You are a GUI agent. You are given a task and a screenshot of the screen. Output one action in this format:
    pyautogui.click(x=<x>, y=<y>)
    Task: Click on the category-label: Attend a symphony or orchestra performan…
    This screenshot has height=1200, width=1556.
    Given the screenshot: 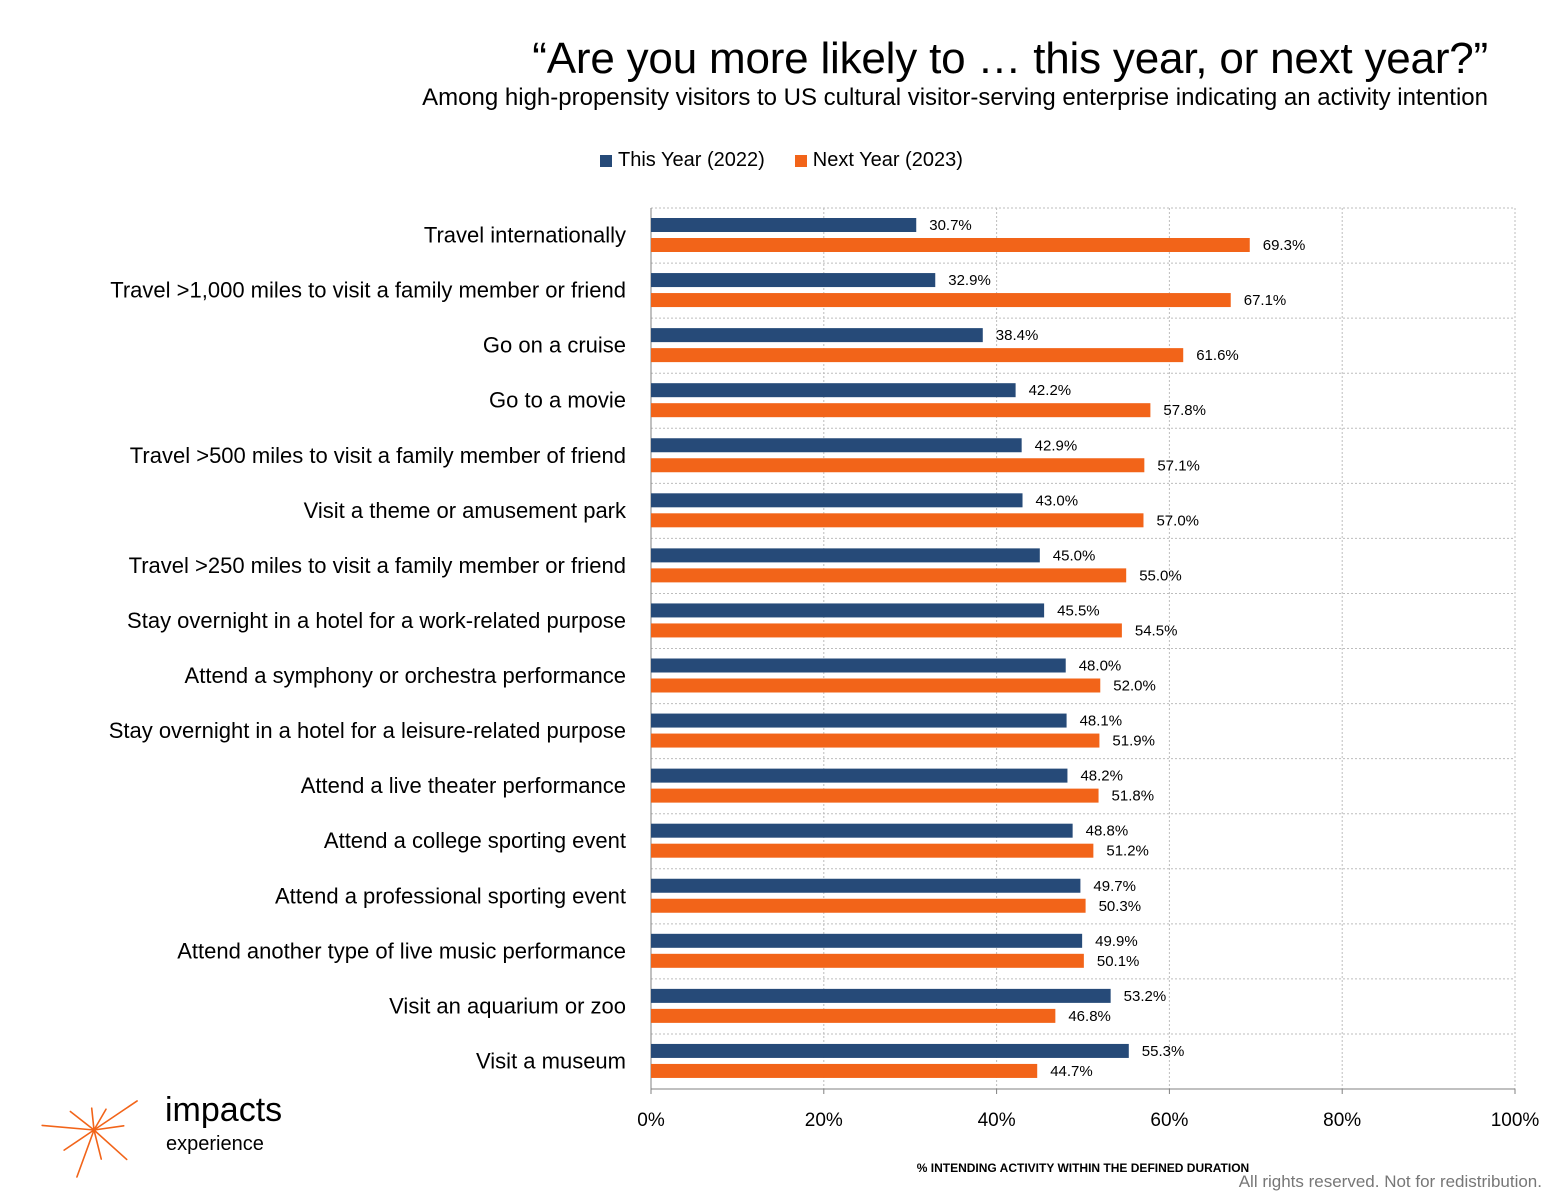 What is the action you would take?
    pyautogui.click(x=405, y=675)
    